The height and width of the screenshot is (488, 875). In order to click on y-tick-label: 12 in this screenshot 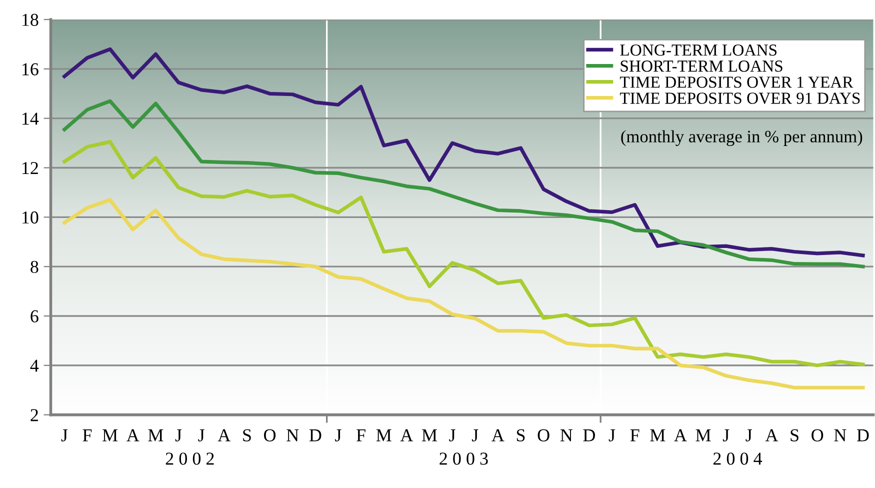, I will do `click(30, 168)`.